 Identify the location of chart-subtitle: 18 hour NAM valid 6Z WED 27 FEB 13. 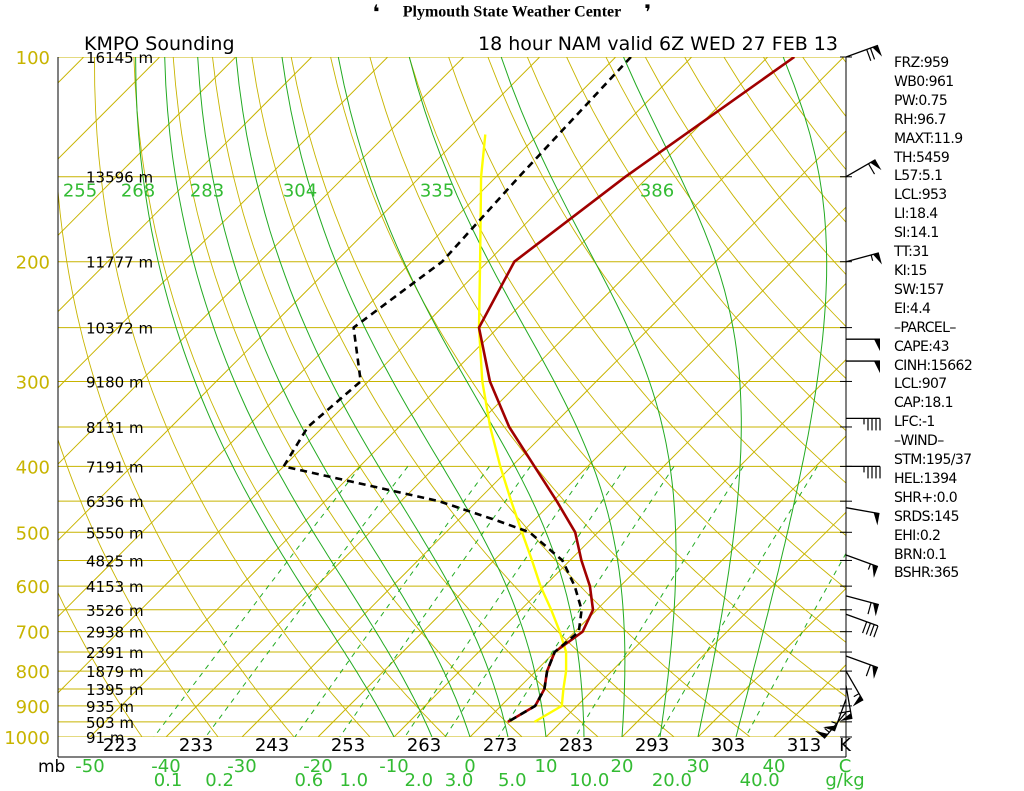
(658, 44).